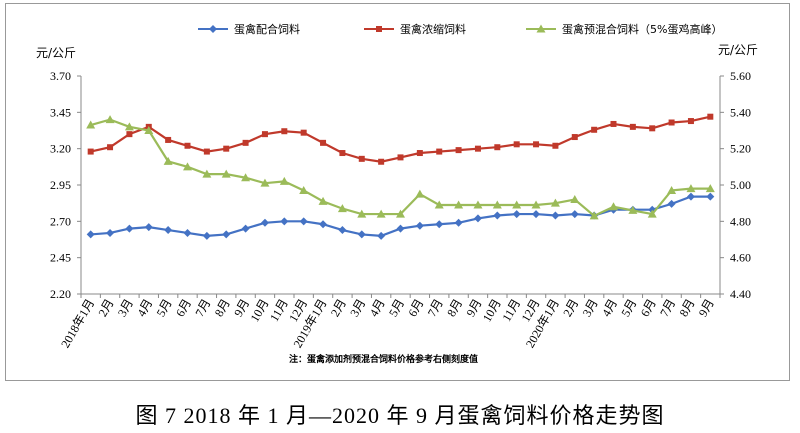 The height and width of the screenshot is (433, 800). What do you see at coordinates (267, 29) in the screenshot?
I see `legend-label: 蛋禽配合饲料` at bounding box center [267, 29].